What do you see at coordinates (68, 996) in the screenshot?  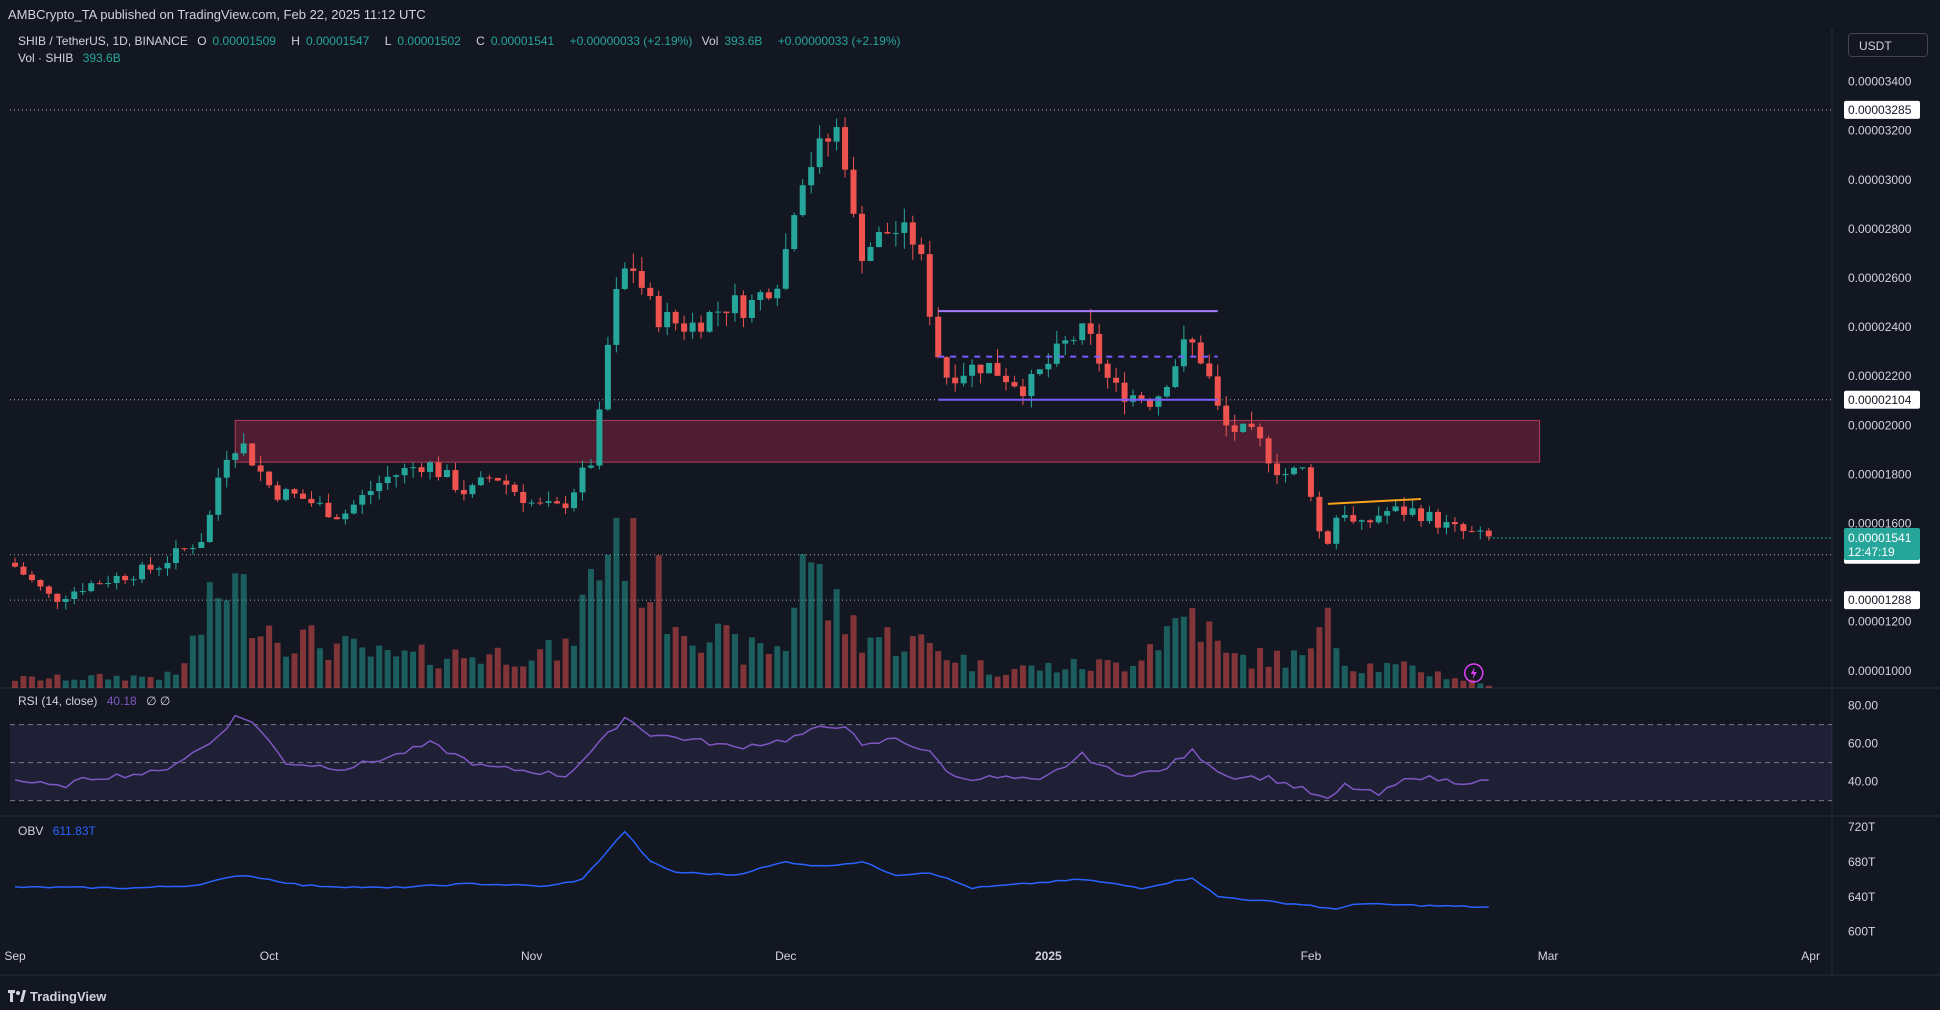 I see `brand-text: TradingView` at bounding box center [68, 996].